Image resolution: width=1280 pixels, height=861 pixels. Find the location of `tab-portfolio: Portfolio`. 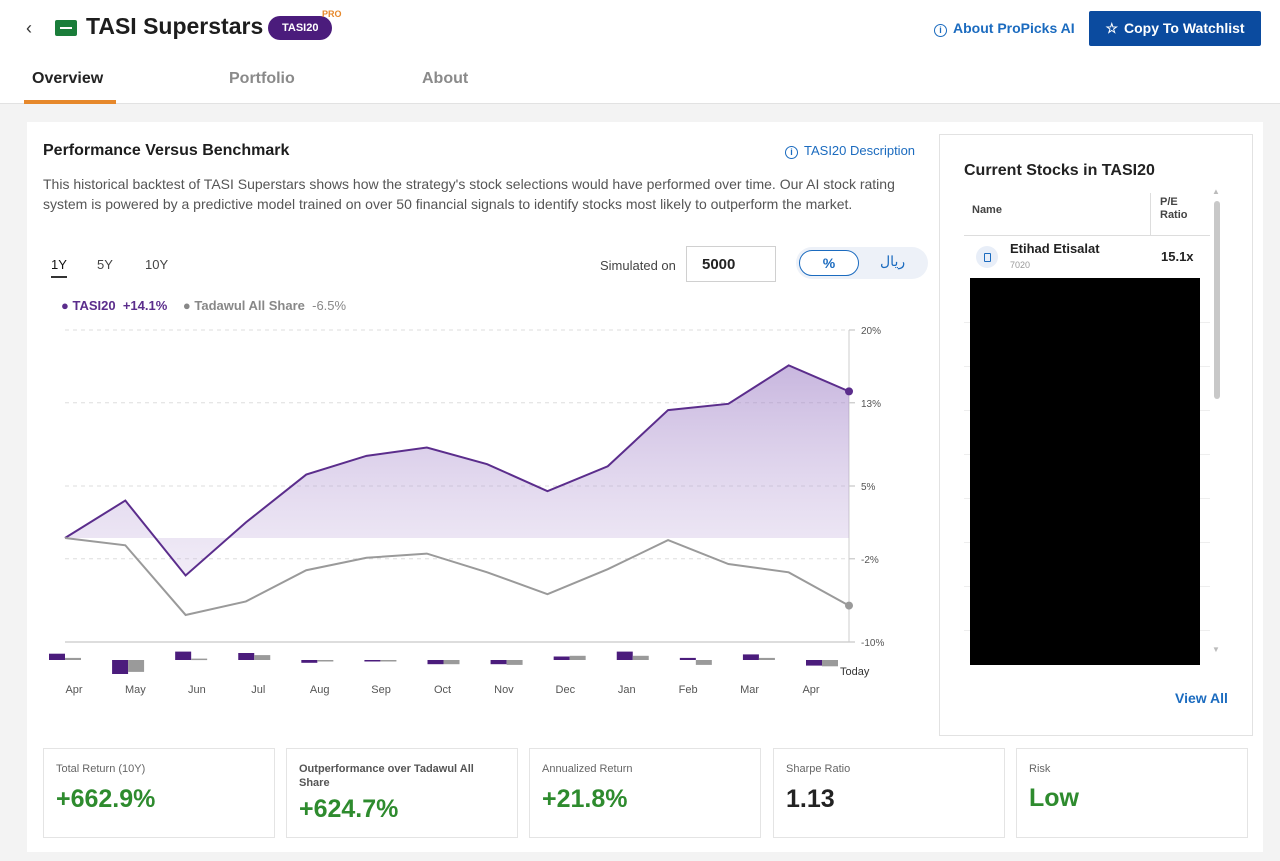

tab-portfolio: Portfolio is located at coordinates (262, 78).